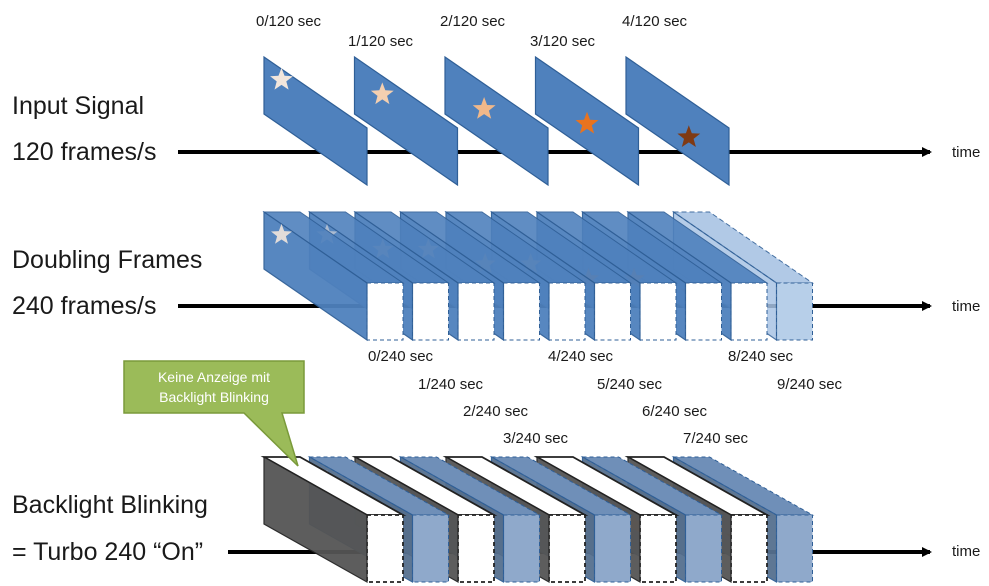 This screenshot has width=989, height=586. I want to click on timestamp-120-4: 4/120 sec, so click(655, 21).